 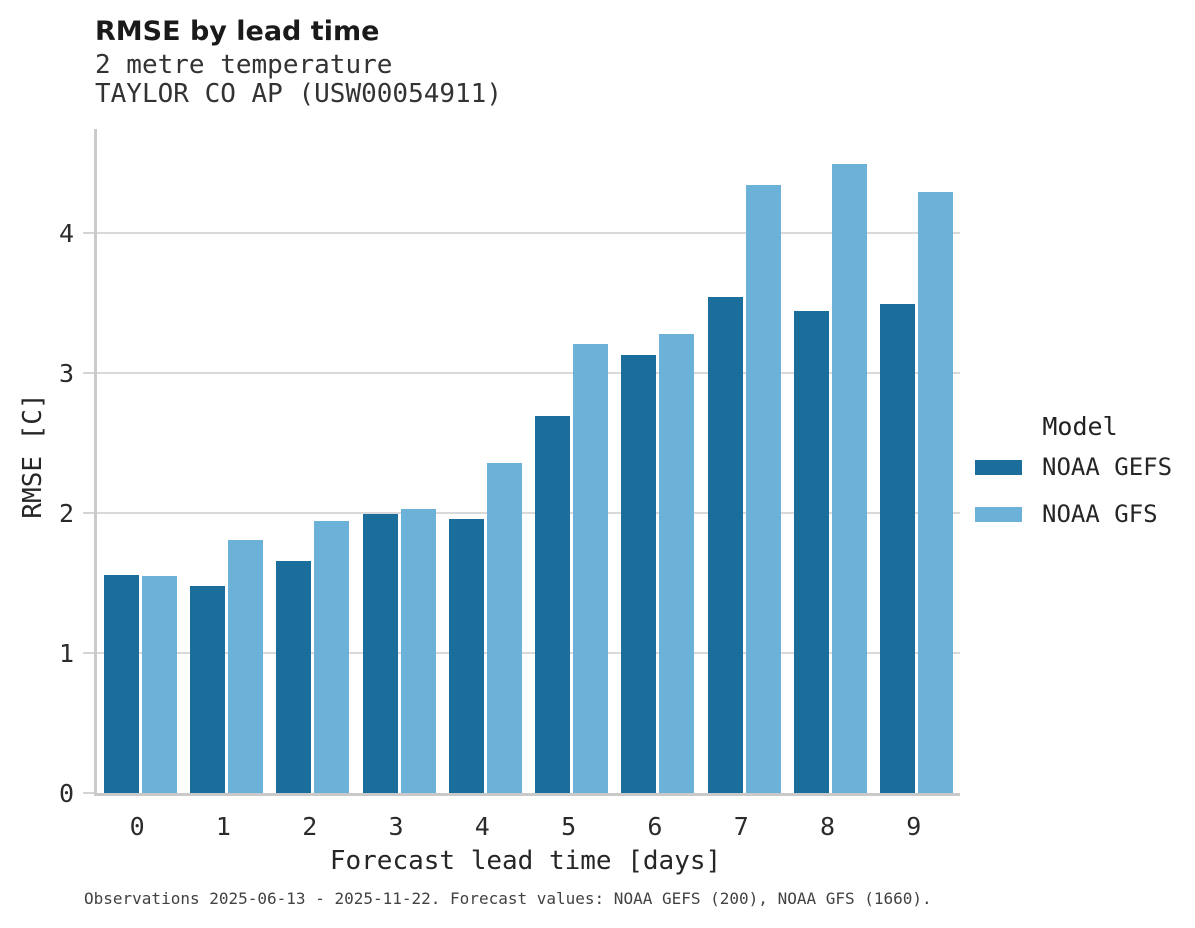 What do you see at coordinates (298, 94) in the screenshot?
I see `subtitle-station: TAYLOR CO AP (USW00054911)` at bounding box center [298, 94].